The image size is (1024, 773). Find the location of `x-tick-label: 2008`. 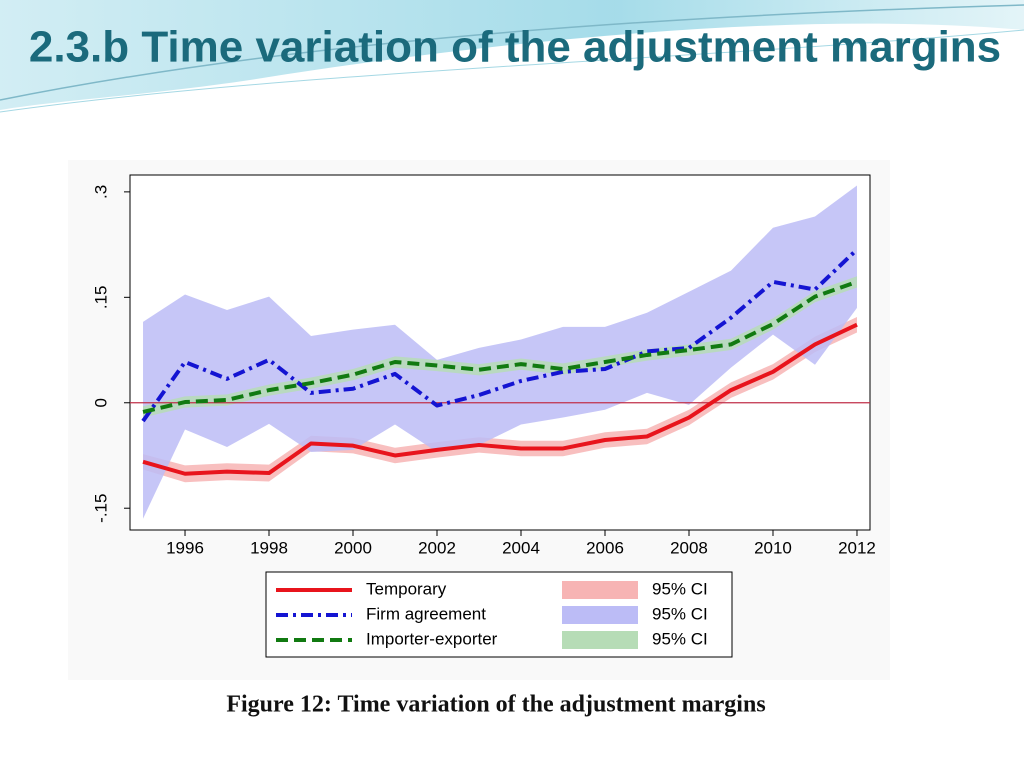

x-tick-label: 2008 is located at coordinates (689, 547).